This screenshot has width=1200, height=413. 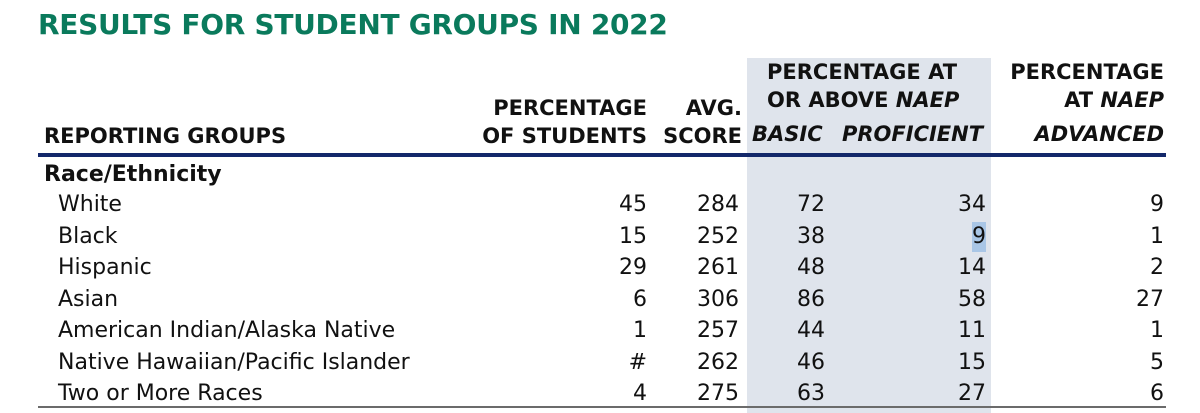 What do you see at coordinates (105, 267) in the screenshot?
I see `row-label: Hispanic` at bounding box center [105, 267].